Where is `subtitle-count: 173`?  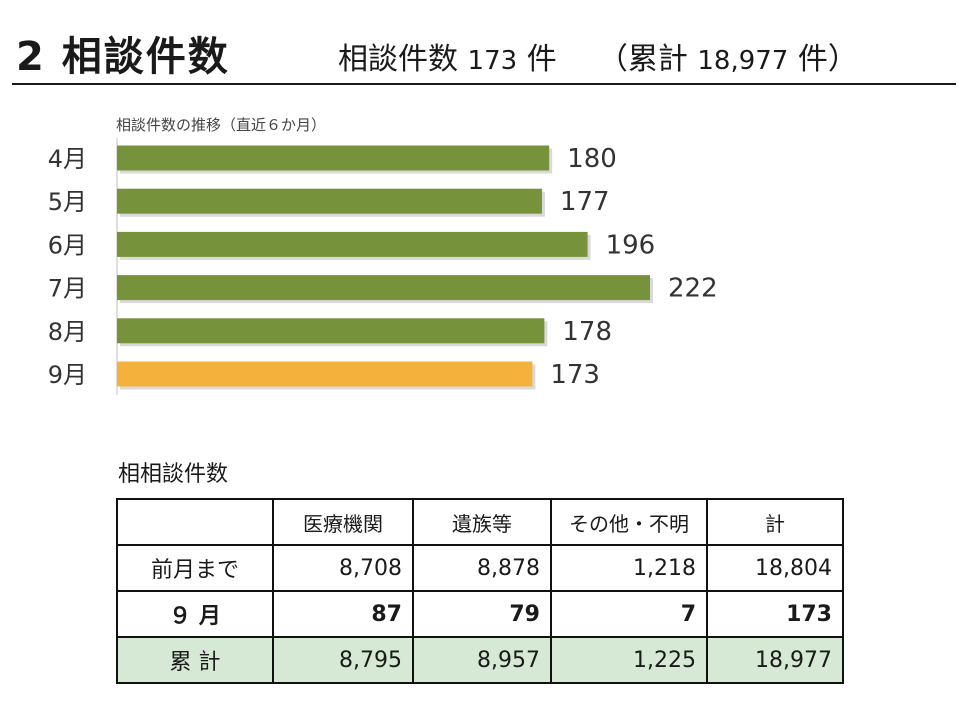 subtitle-count: 173 is located at coordinates (492, 61).